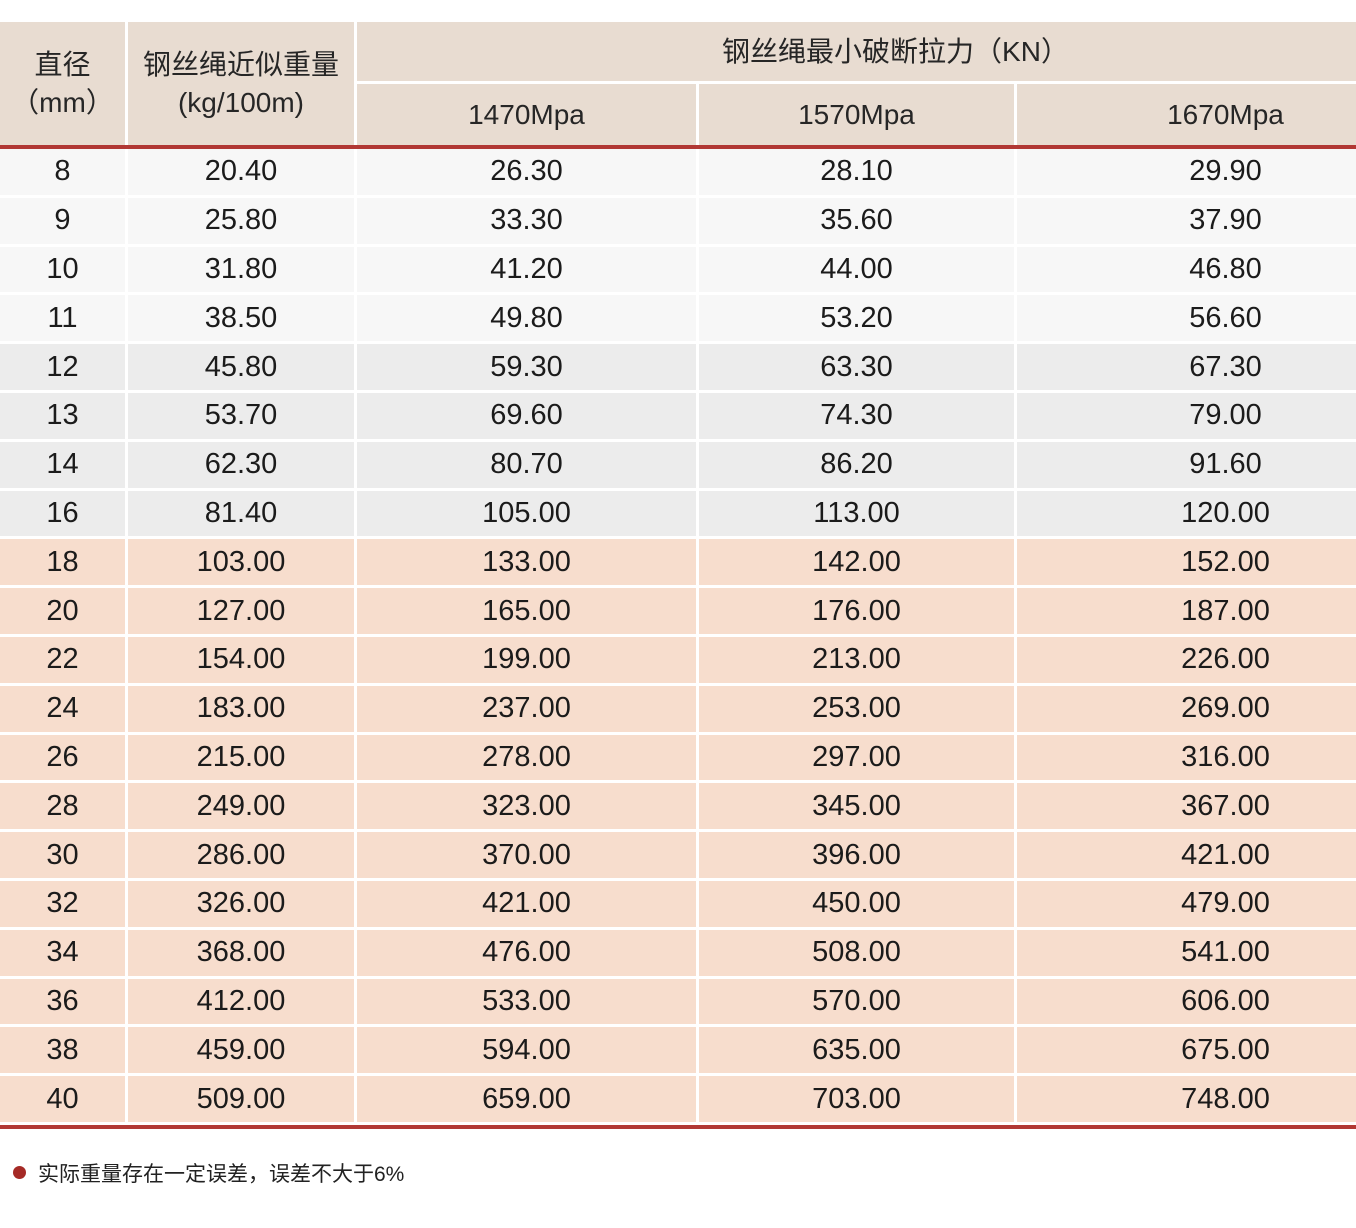 This screenshot has width=1356, height=1228. I want to click on cell-1670mpa: 67.30, so click(1186, 367).